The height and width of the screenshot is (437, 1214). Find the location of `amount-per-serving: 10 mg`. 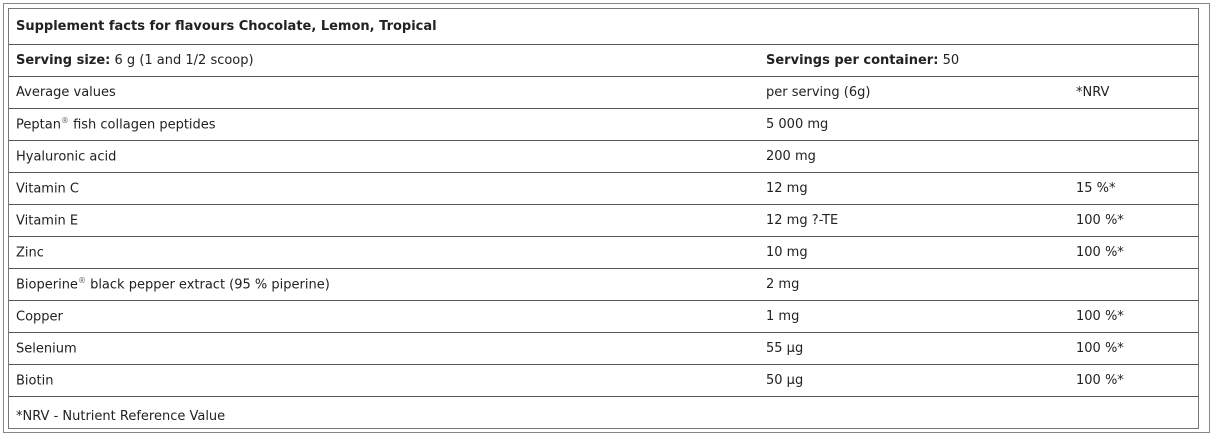

amount-per-serving: 10 mg is located at coordinates (914, 252).